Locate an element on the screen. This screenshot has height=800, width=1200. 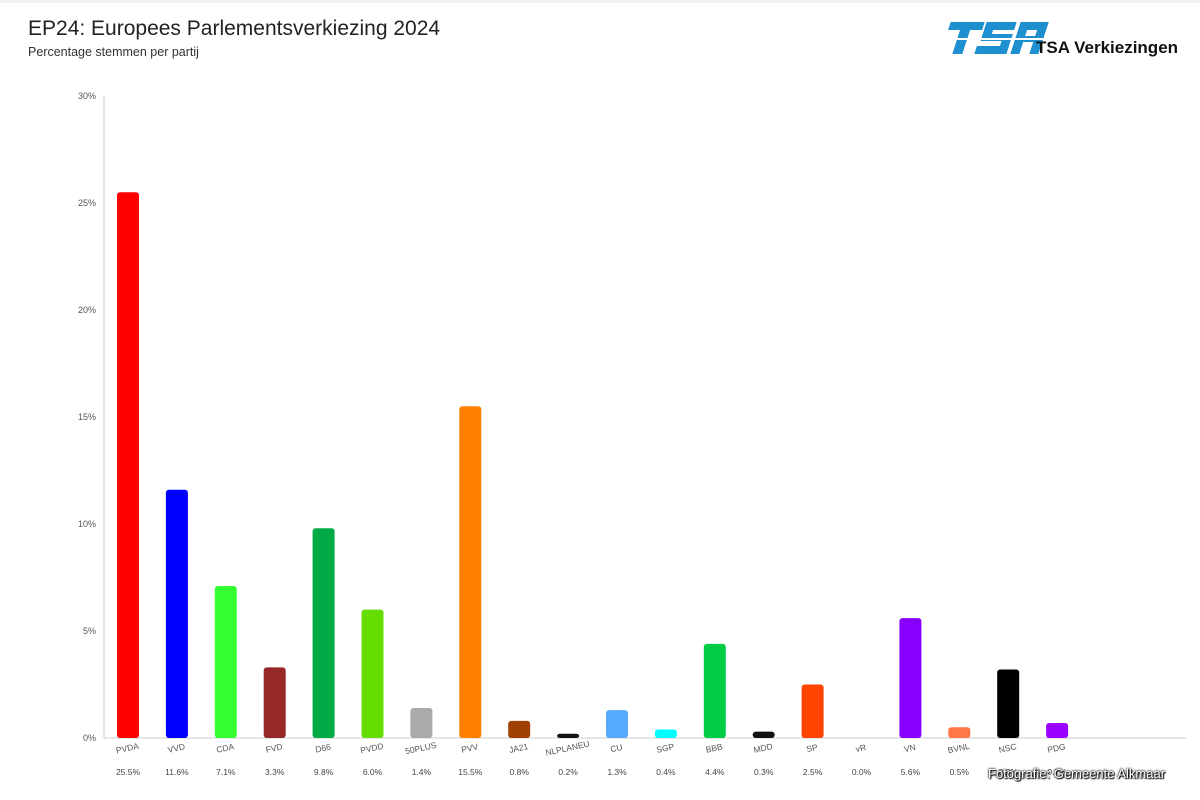
tsa-logo-mark is located at coordinates (992, 38).